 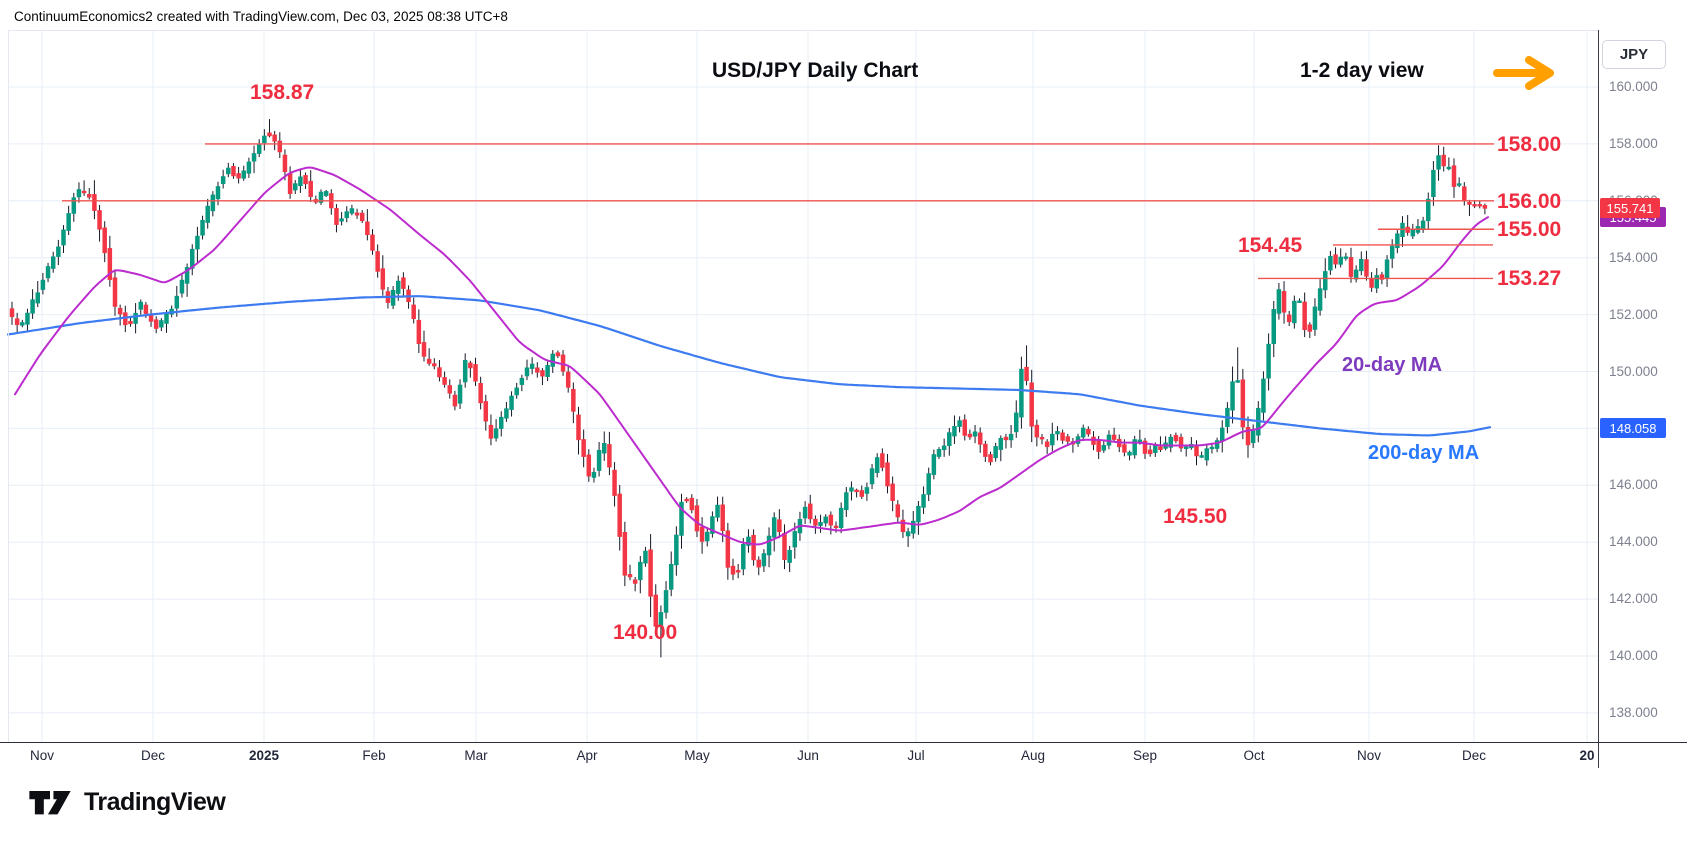 What do you see at coordinates (155, 801) in the screenshot?
I see `tradingview-logo-text: TradingView` at bounding box center [155, 801].